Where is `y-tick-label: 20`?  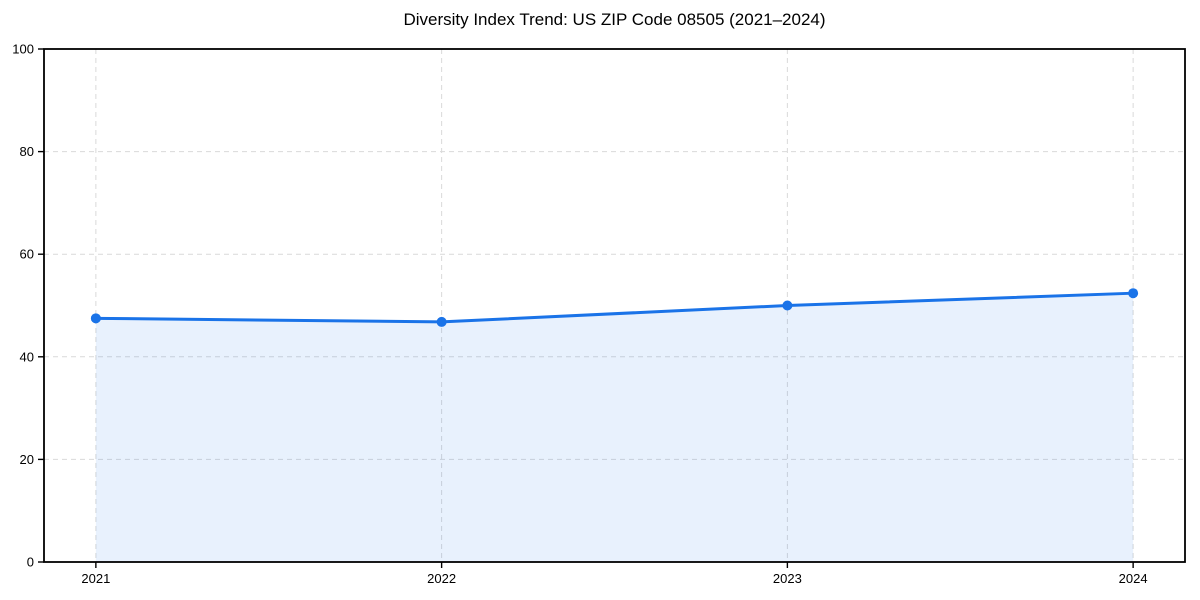 y-tick-label: 20 is located at coordinates (27, 459).